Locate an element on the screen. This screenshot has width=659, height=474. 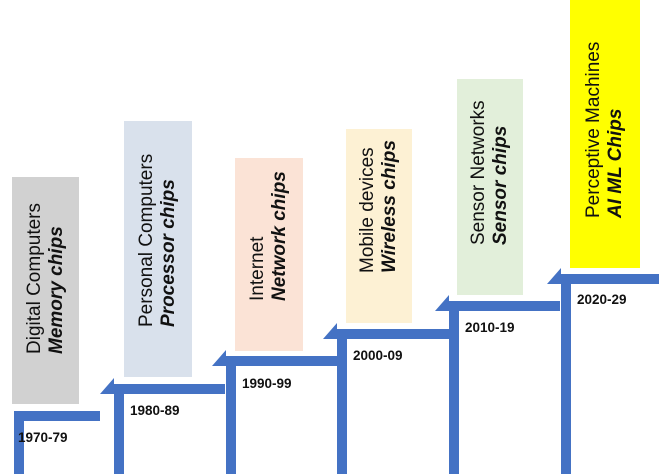
period-label-1980s: 1980-89 is located at coordinates (155, 410).